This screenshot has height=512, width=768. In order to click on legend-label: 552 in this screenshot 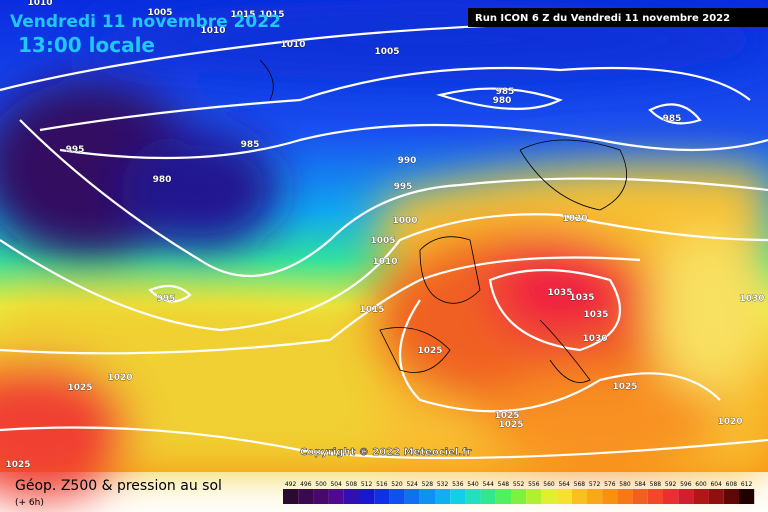, I will do `click(519, 484)`.